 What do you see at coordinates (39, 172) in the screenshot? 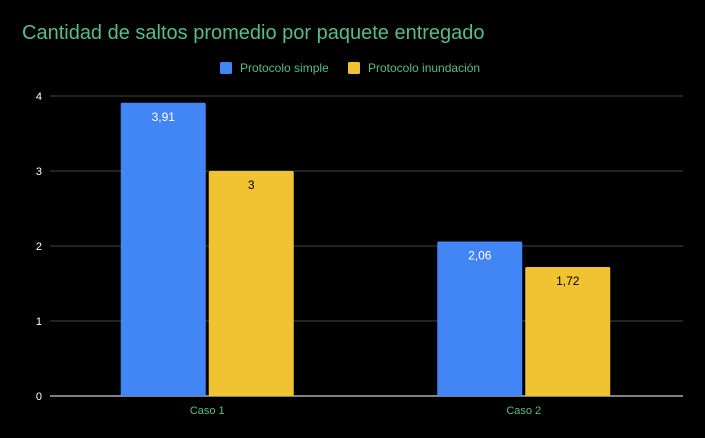
I see `y-tick-label: 3` at bounding box center [39, 172].